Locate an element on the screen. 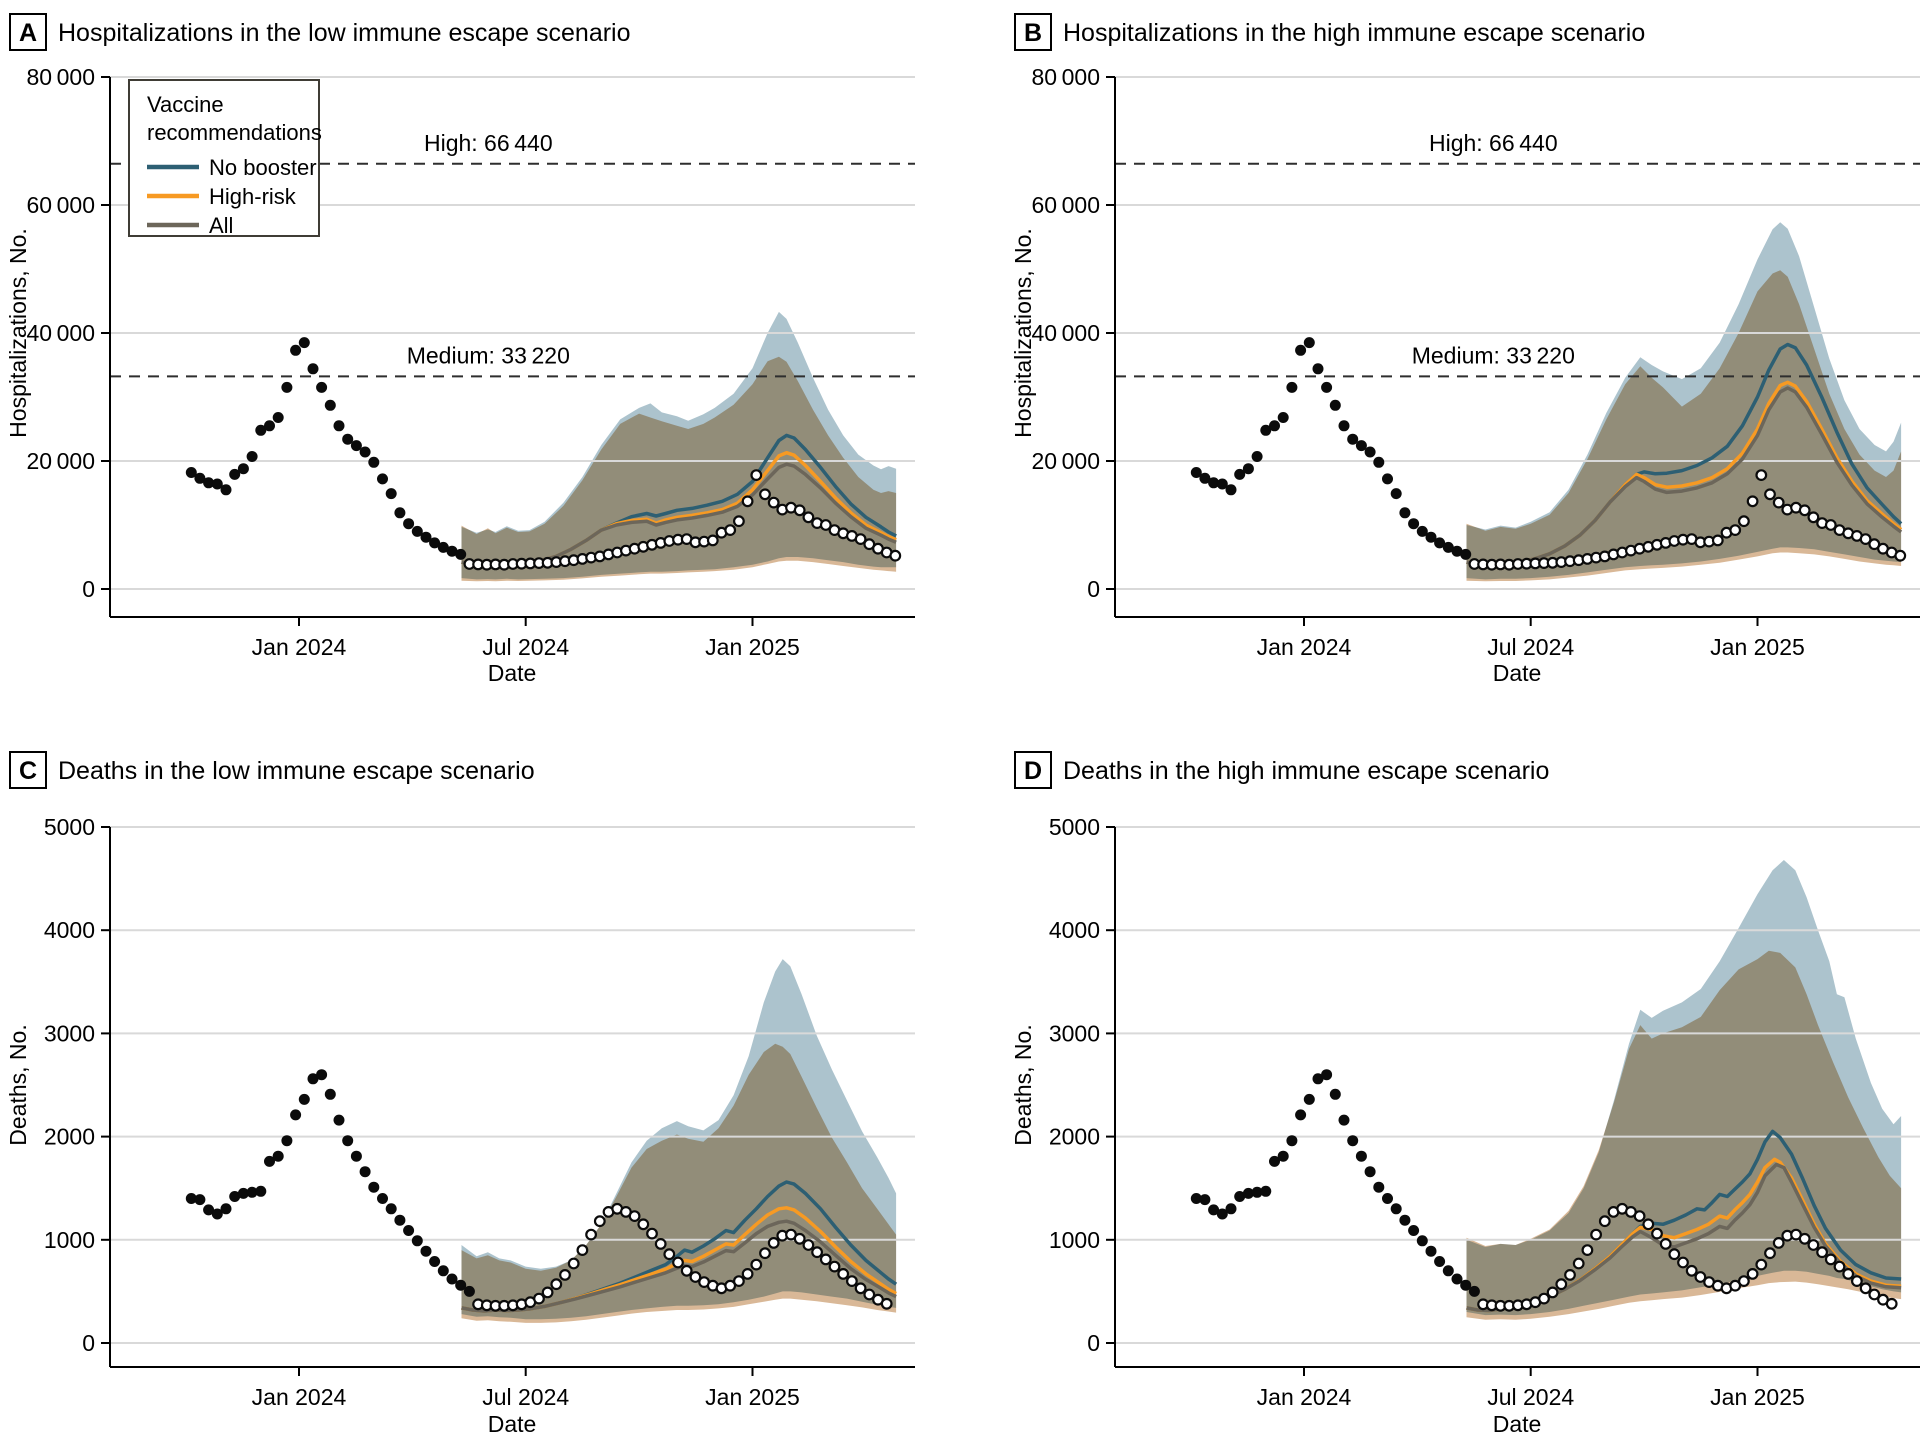 This screenshot has width=1928, height=1454. threshold-label: High: 66 440 is located at coordinates (1493, 143).